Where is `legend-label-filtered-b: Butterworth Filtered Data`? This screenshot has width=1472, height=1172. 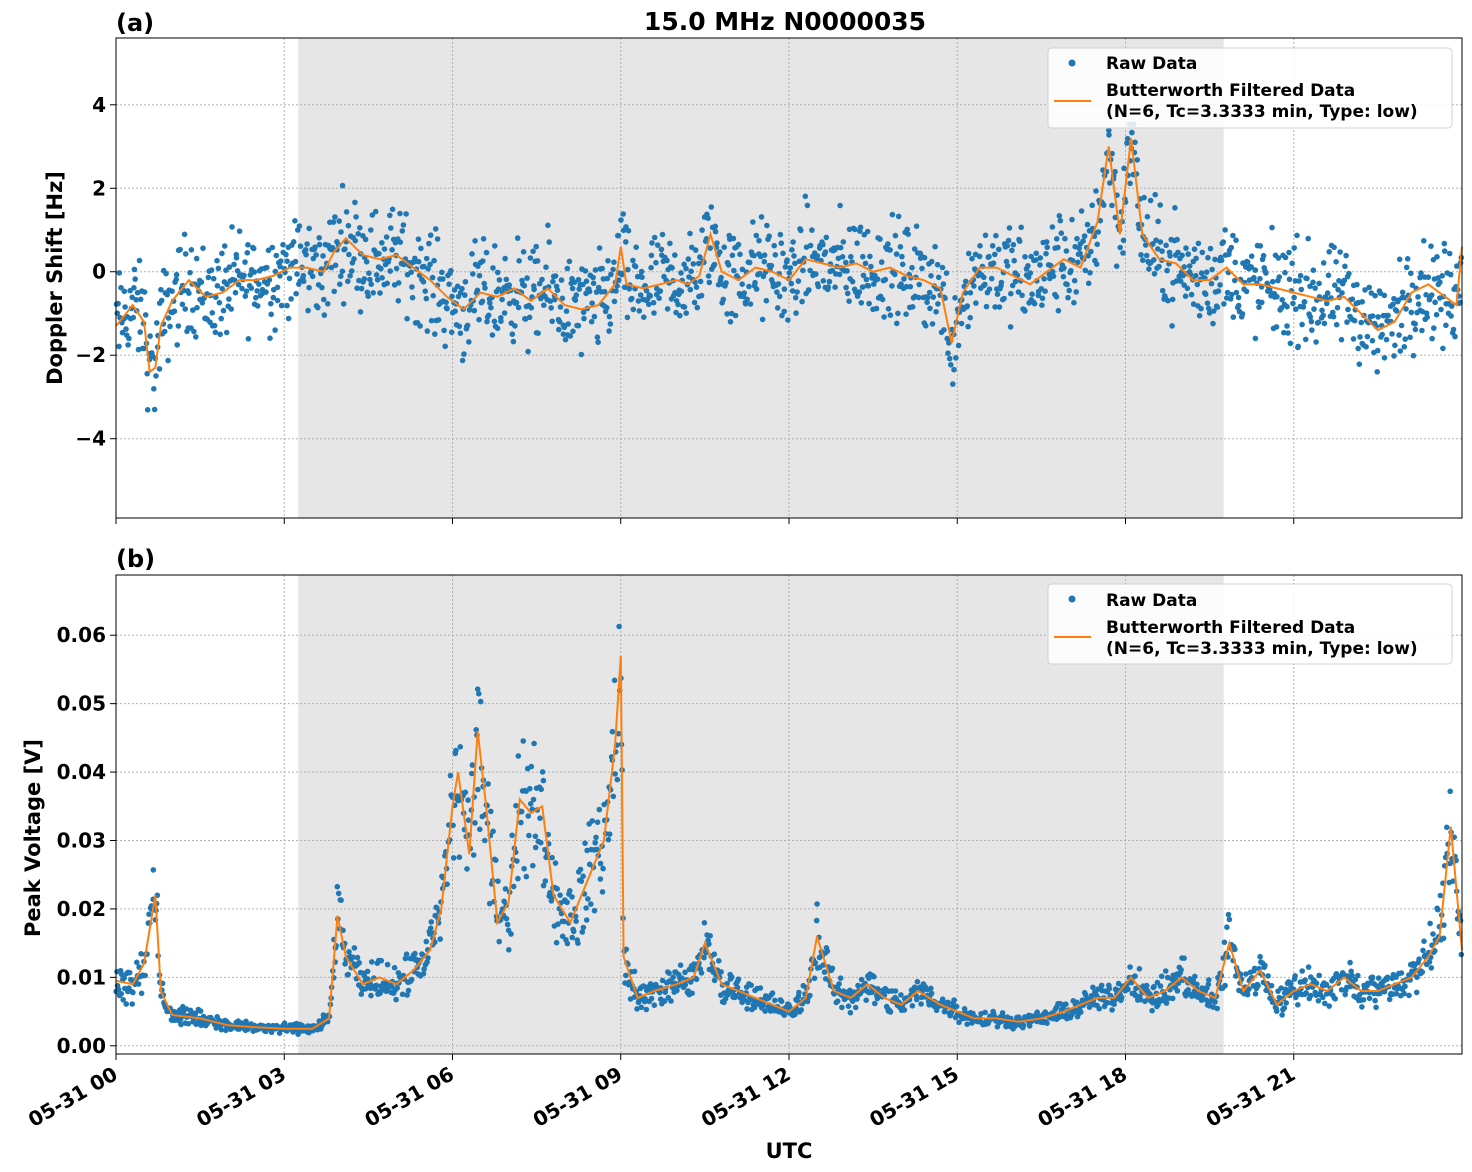 legend-label-filtered-b: Butterworth Filtered Data is located at coordinates (1230, 628).